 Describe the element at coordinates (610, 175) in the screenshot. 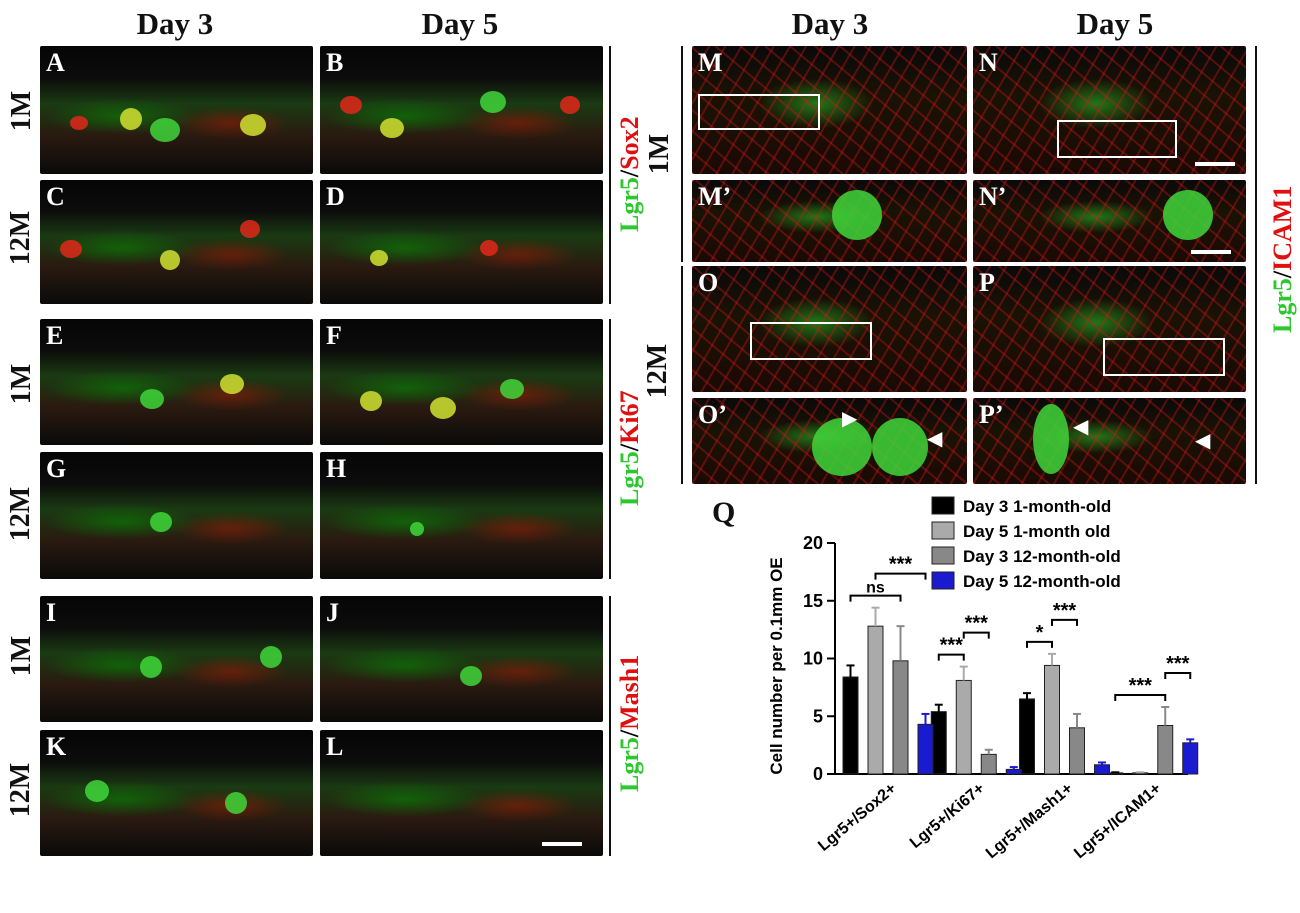

I see `bracket-line-sox2` at that location.